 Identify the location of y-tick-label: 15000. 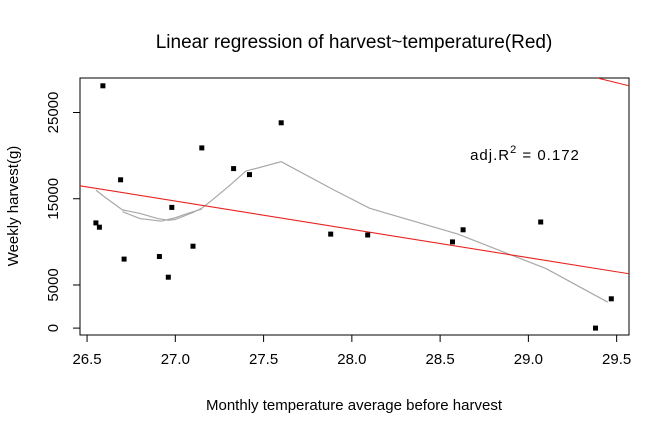
(53, 199).